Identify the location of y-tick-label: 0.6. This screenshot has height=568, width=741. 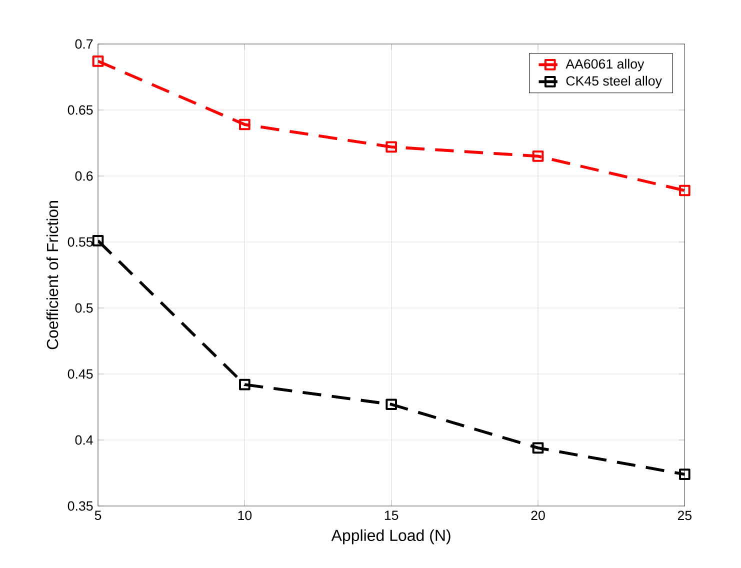
(84, 176).